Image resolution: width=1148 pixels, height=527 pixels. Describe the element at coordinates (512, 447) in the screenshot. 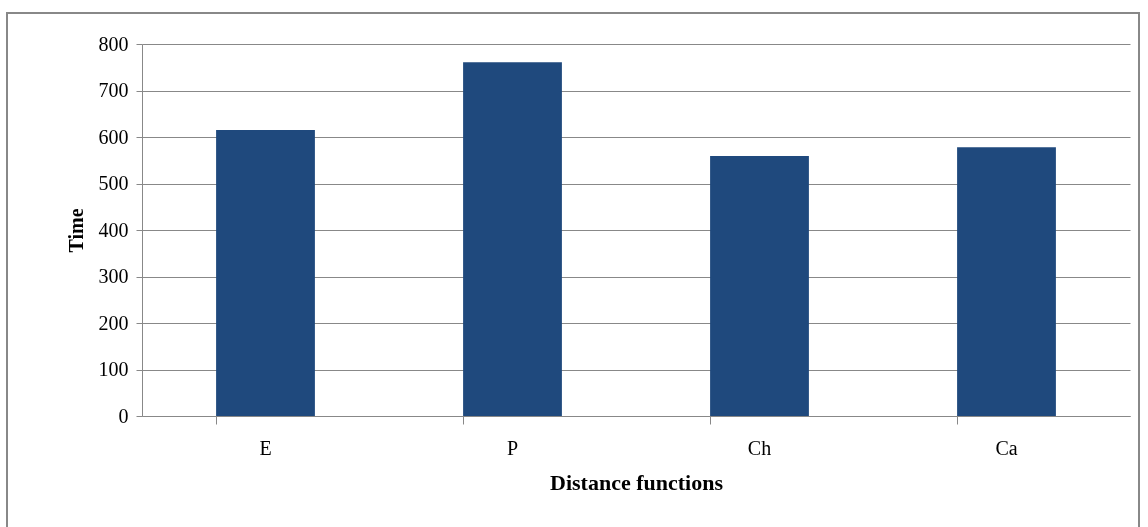

I see `x-tick-label: P` at that location.